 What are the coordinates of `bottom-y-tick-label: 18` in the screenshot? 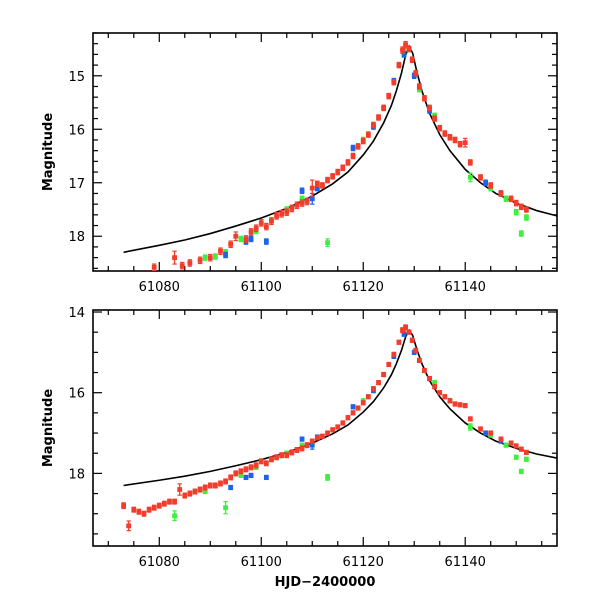 It's located at (76, 474).